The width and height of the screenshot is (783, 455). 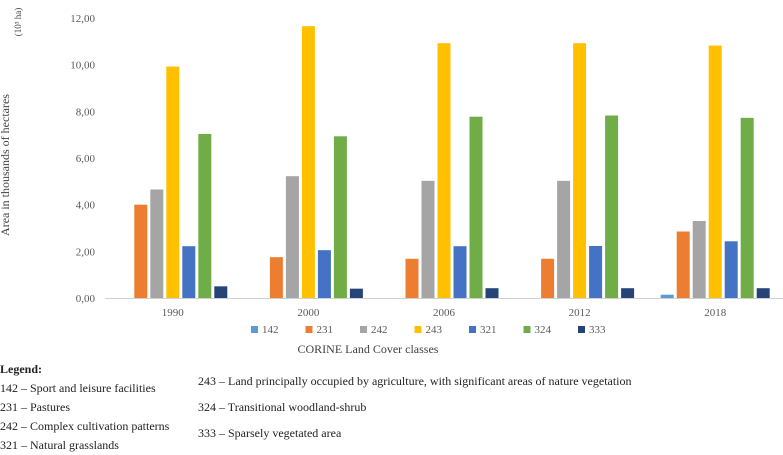 What do you see at coordinates (434, 330) in the screenshot?
I see `legend-label: 243` at bounding box center [434, 330].